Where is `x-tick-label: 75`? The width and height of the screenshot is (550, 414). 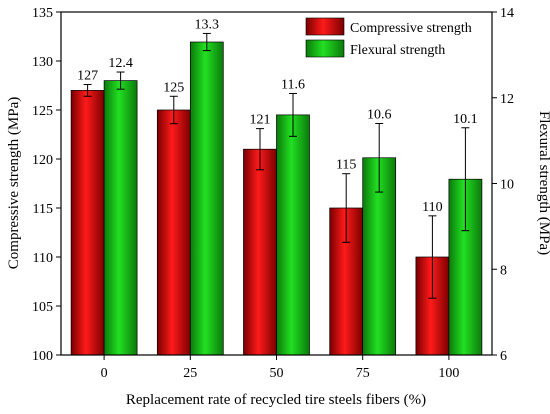 x-tick-label: 75 is located at coordinates (363, 373).